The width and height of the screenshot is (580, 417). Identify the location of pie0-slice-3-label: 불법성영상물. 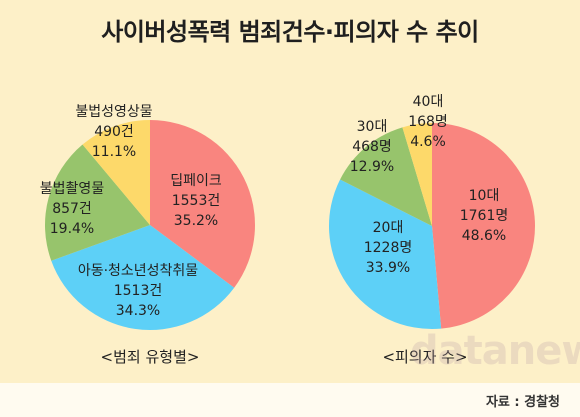
(113, 112).